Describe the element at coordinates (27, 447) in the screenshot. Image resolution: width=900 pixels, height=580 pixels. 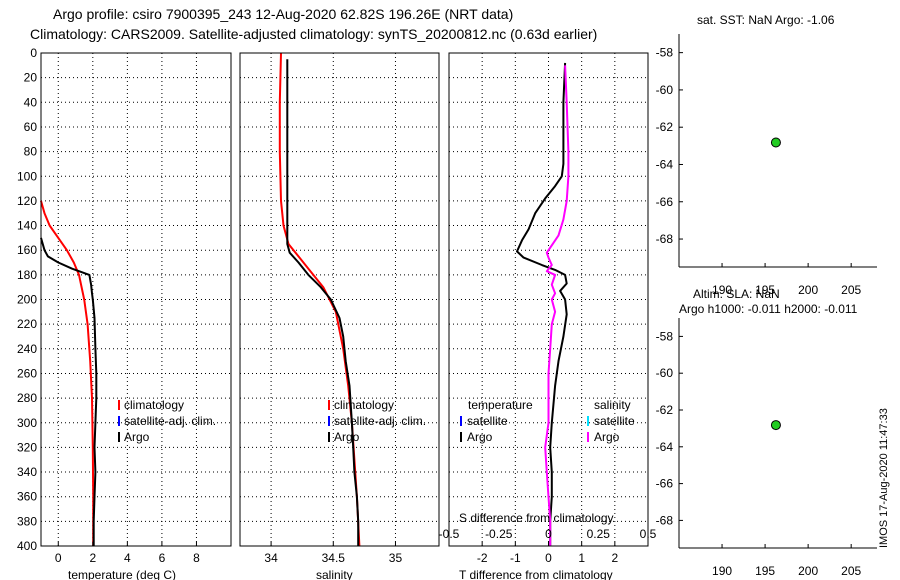
I see `y-tick-label: 320` at that location.